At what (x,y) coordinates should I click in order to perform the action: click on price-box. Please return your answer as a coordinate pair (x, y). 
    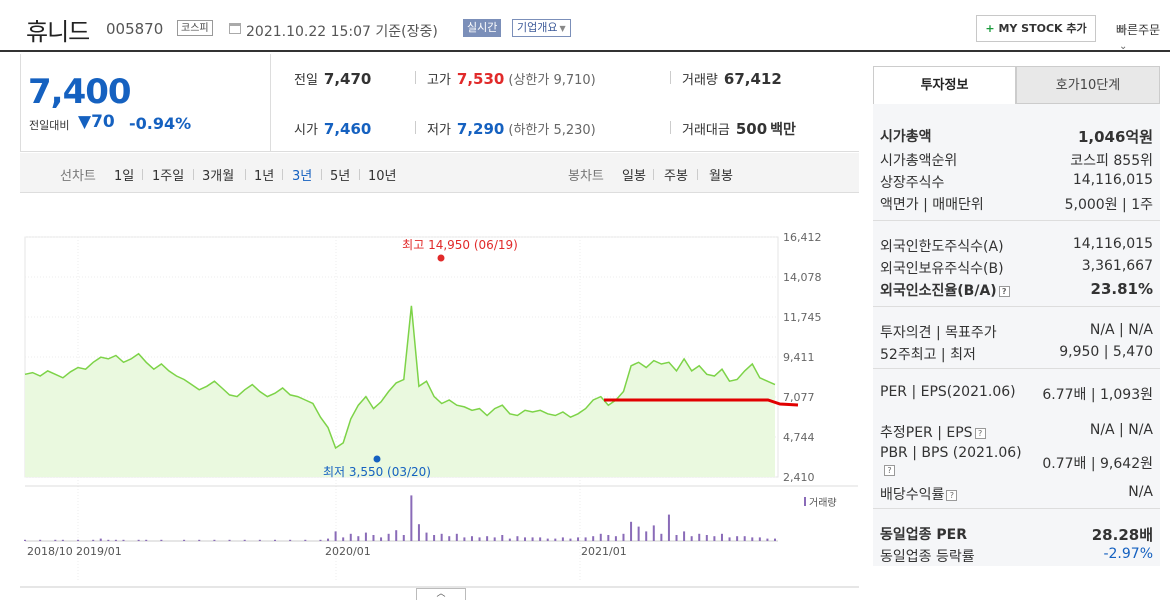
    Looking at the image, I should click on (145, 103).